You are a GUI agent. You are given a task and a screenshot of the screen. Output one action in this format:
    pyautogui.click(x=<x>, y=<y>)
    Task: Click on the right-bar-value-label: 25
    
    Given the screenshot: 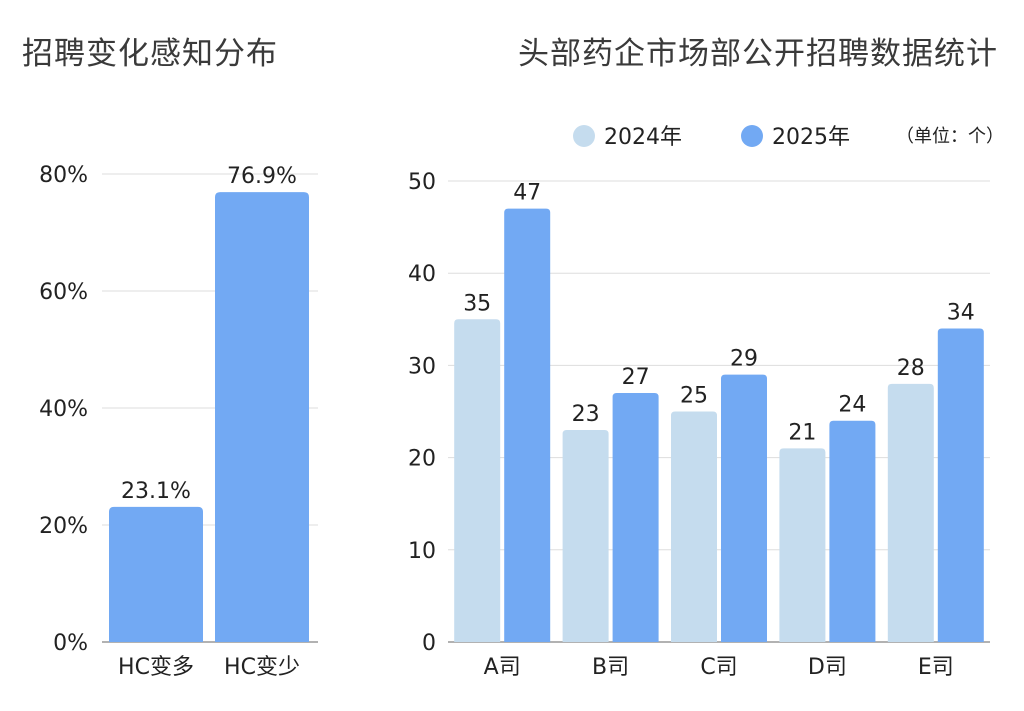 What is the action you would take?
    pyautogui.click(x=694, y=396)
    